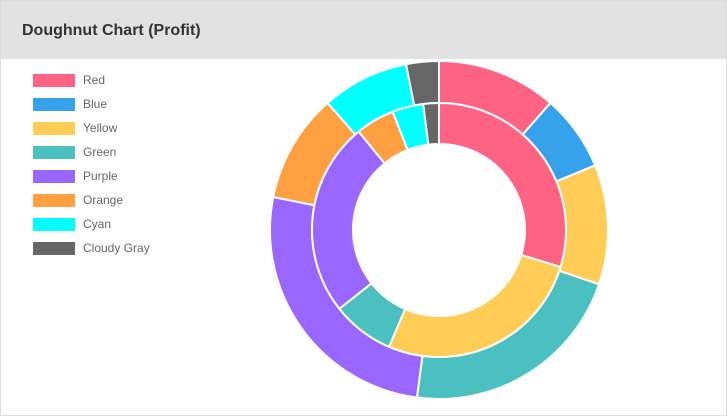 The image size is (727, 416). What do you see at coordinates (111, 30) in the screenshot?
I see `card-title: Doughnut Chart (Profit)` at bounding box center [111, 30].